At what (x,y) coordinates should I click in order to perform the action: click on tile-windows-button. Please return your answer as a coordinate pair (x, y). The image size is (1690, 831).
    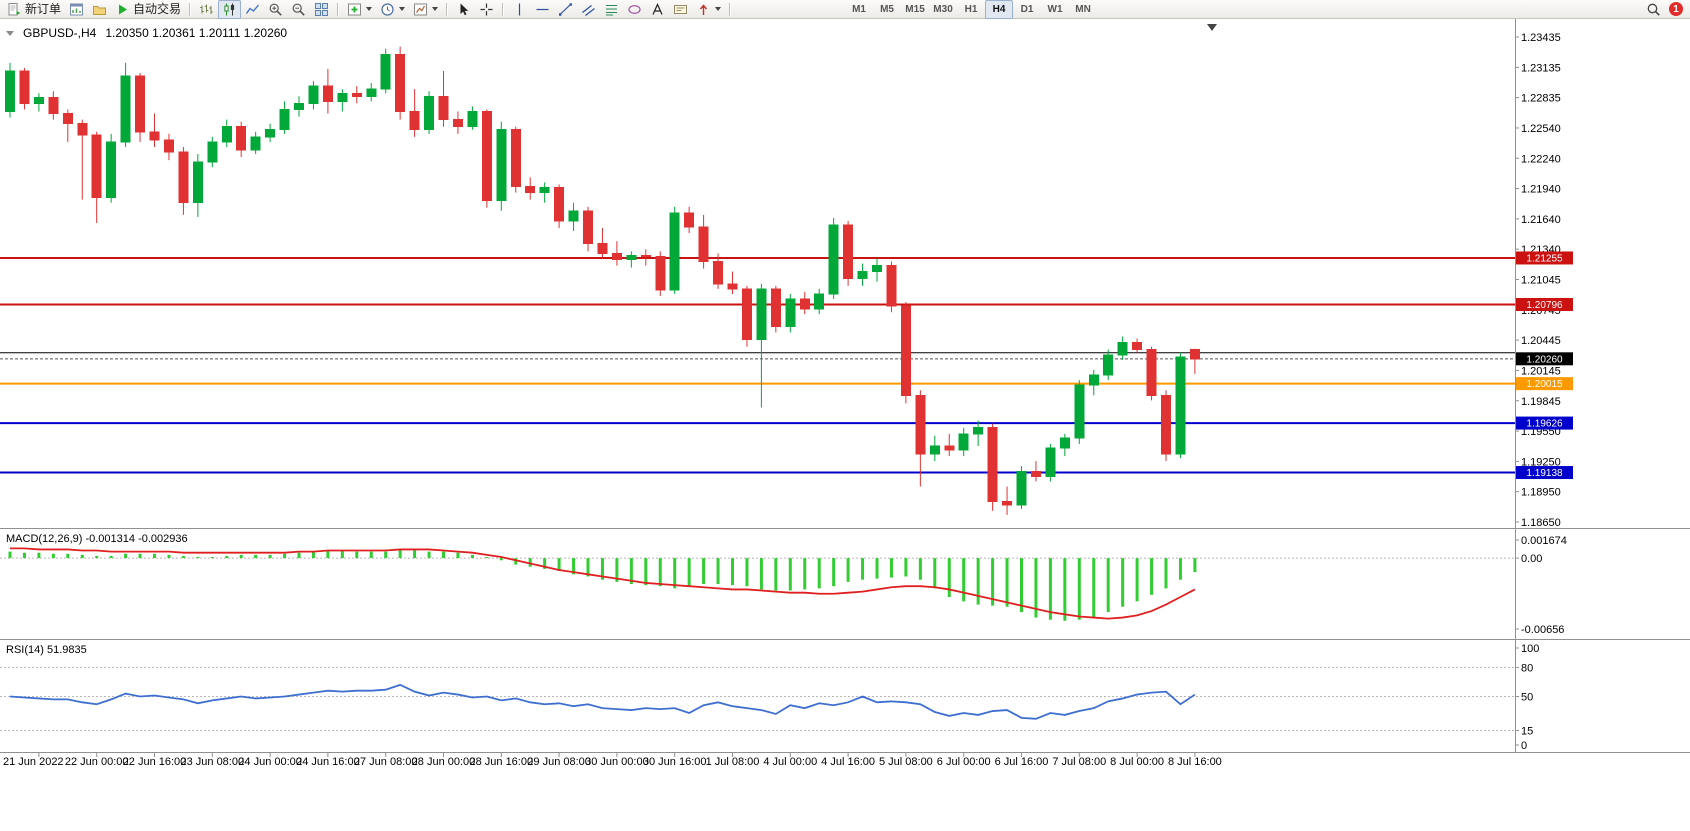
    Looking at the image, I should click on (321, 9).